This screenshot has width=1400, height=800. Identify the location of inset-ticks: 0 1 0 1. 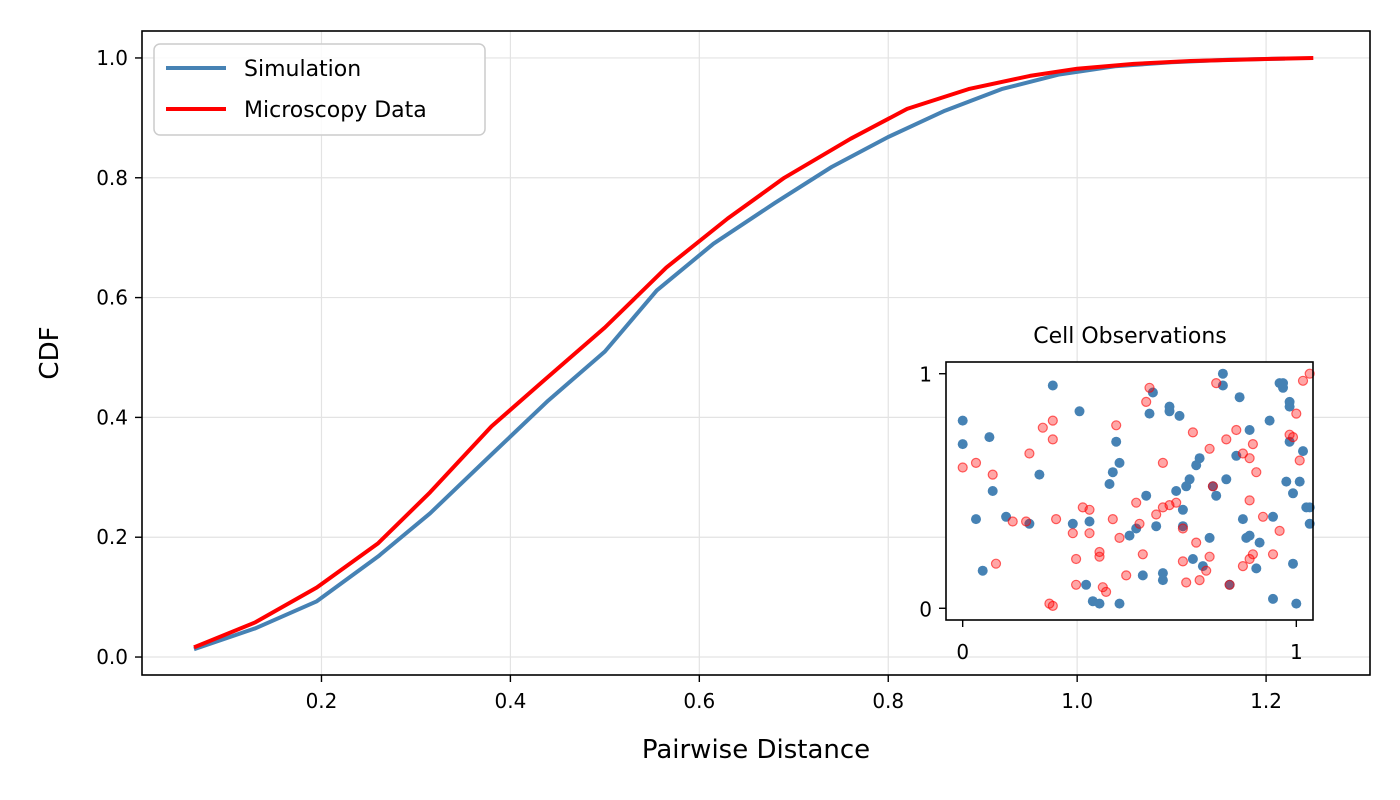
(1110, 513).